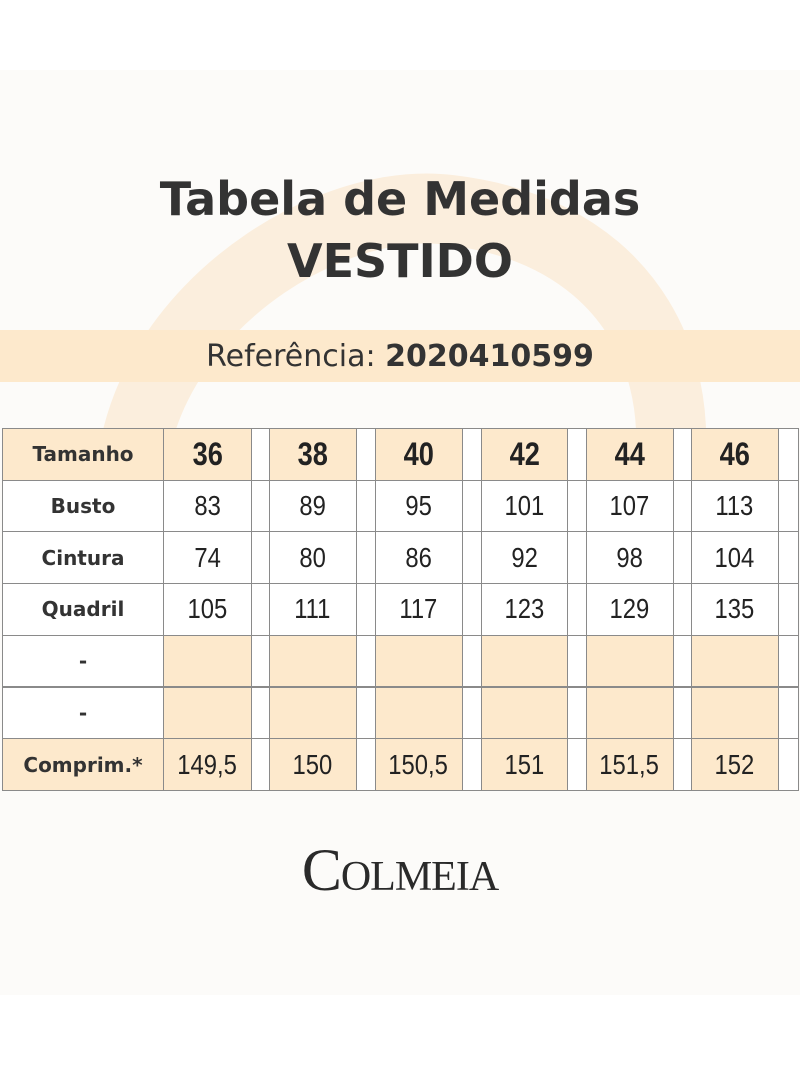 The image size is (800, 1067). I want to click on size-cell: 151, so click(524, 764).